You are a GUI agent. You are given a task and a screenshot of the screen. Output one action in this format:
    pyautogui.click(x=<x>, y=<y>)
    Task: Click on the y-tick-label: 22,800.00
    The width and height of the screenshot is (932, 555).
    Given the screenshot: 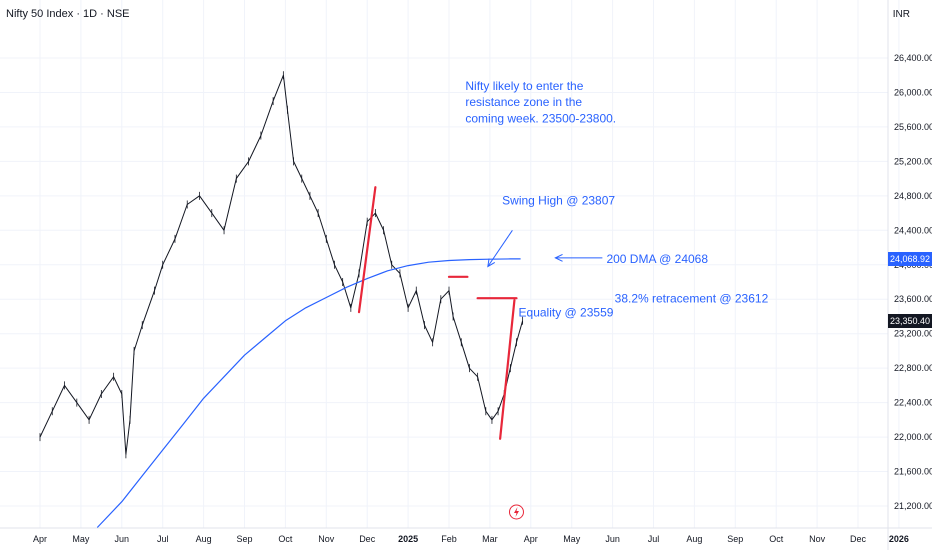 What is the action you would take?
    pyautogui.click(x=913, y=368)
    